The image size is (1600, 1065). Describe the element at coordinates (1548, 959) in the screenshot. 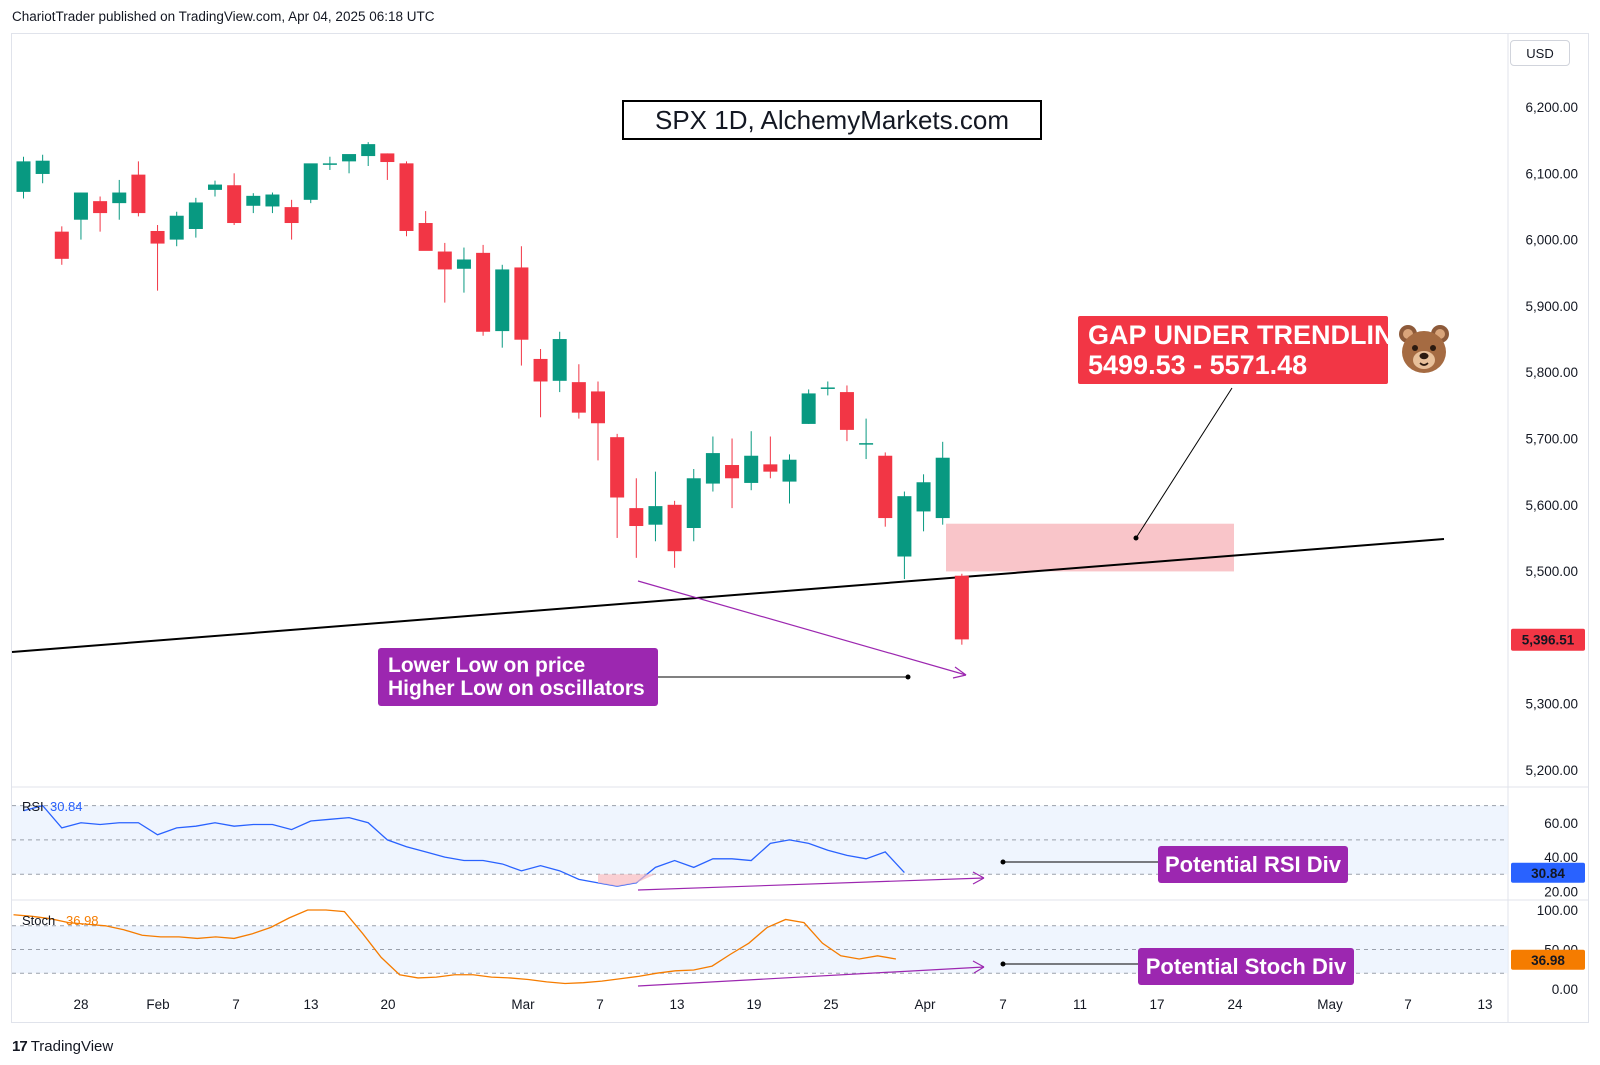

I see `stoch-value-badge` at that location.